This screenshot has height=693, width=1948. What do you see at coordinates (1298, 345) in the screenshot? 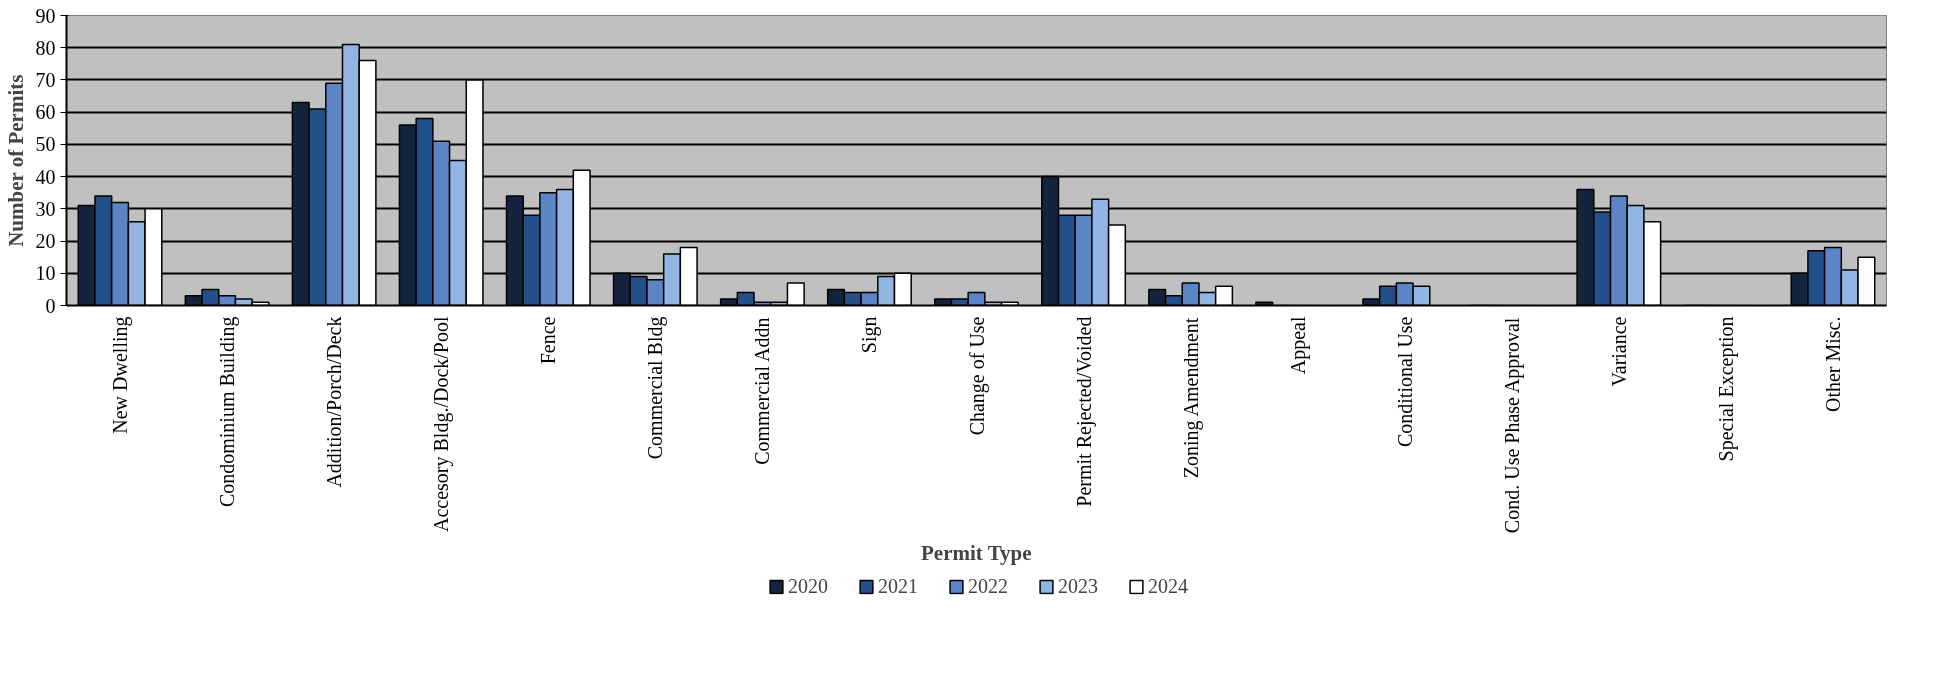
I see `x-tick-label: Appeal` at bounding box center [1298, 345].